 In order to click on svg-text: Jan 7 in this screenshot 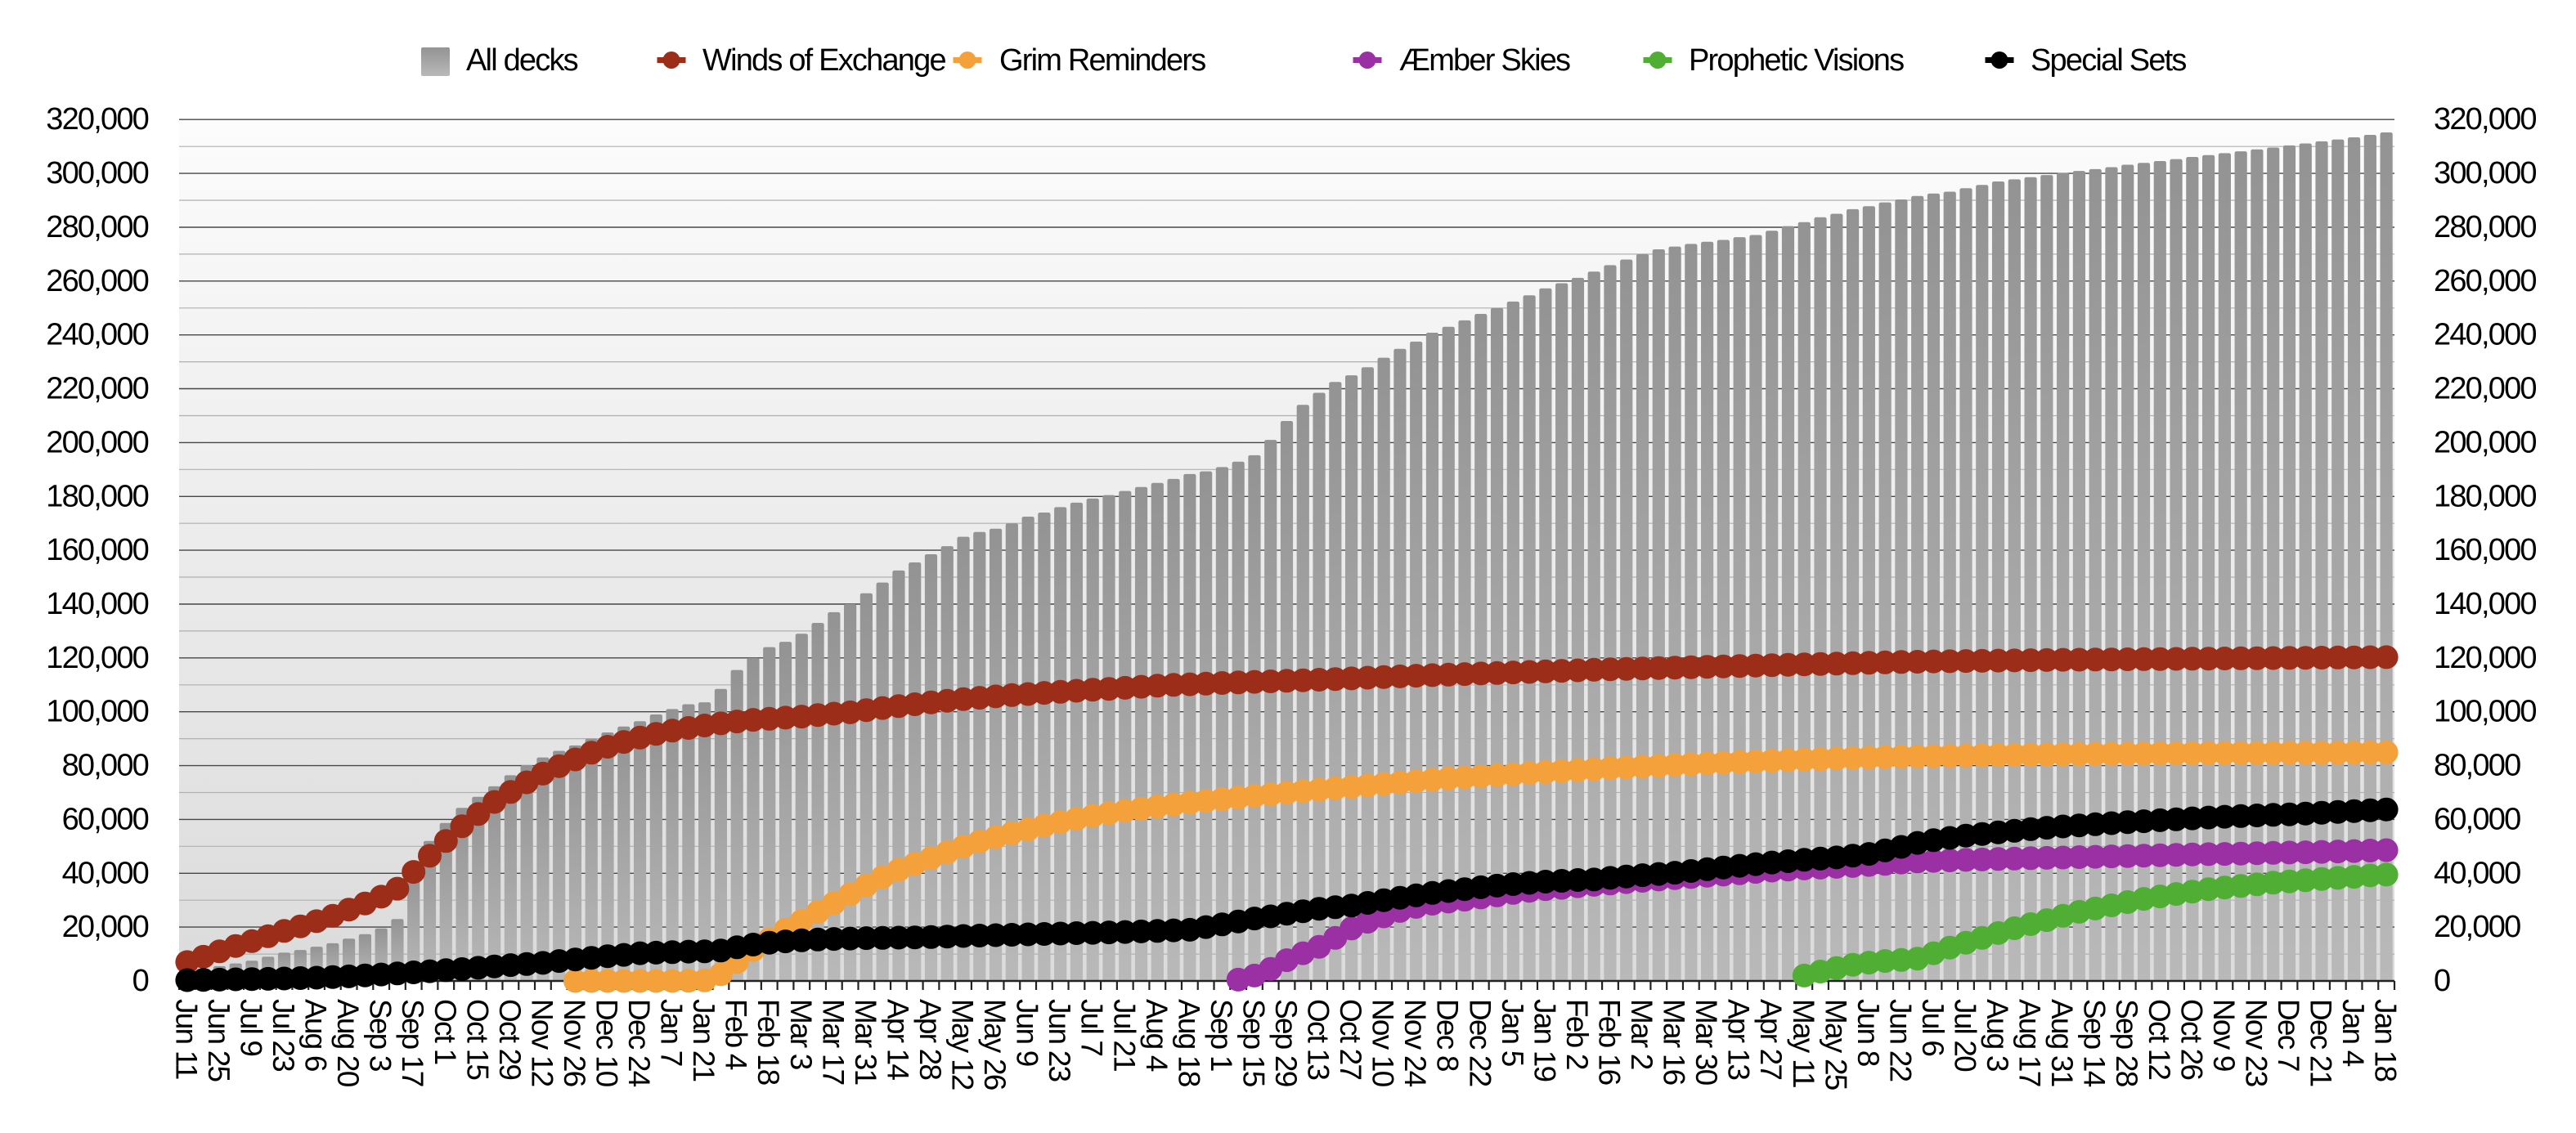, I will do `click(672, 1032)`.